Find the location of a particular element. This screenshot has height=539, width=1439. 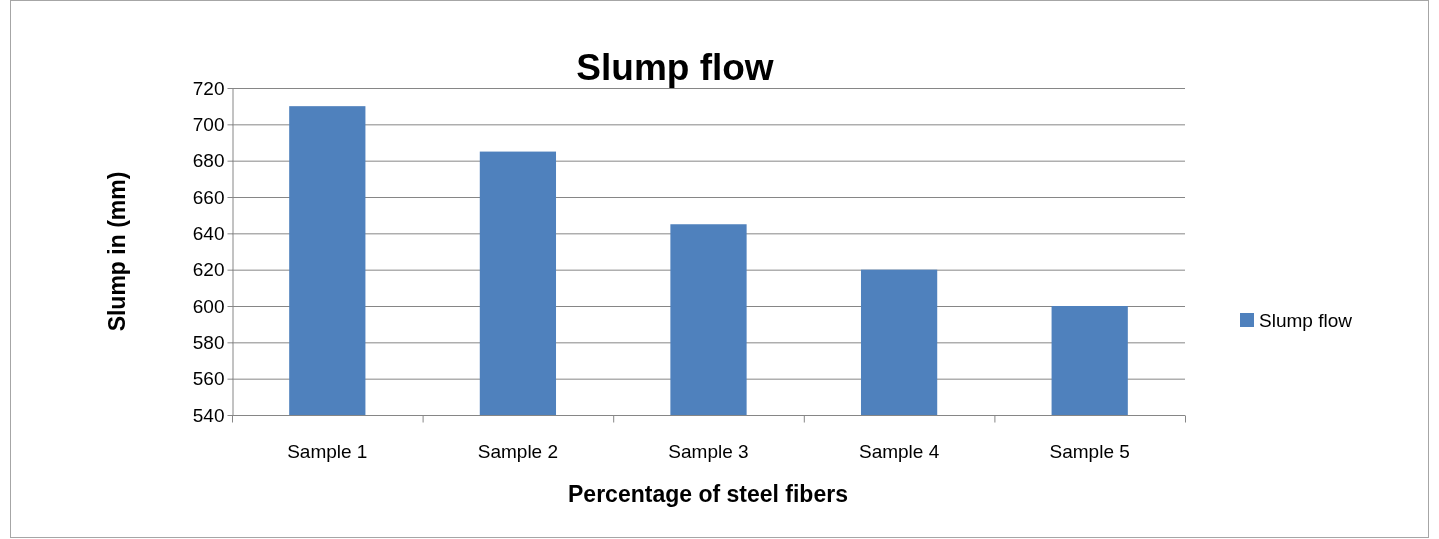

y-tick-label: 620 is located at coordinates (208, 270).